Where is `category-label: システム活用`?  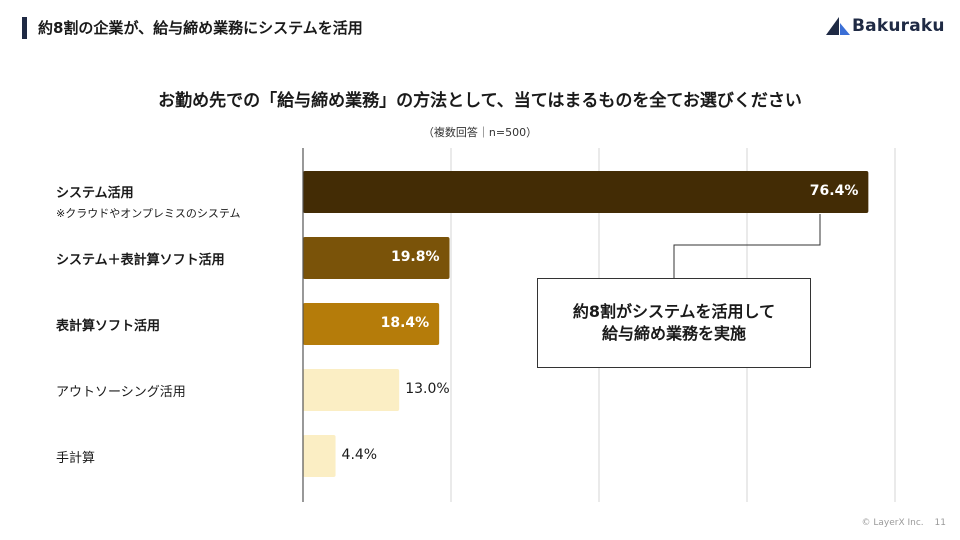
category-label: システム活用 is located at coordinates (95, 193).